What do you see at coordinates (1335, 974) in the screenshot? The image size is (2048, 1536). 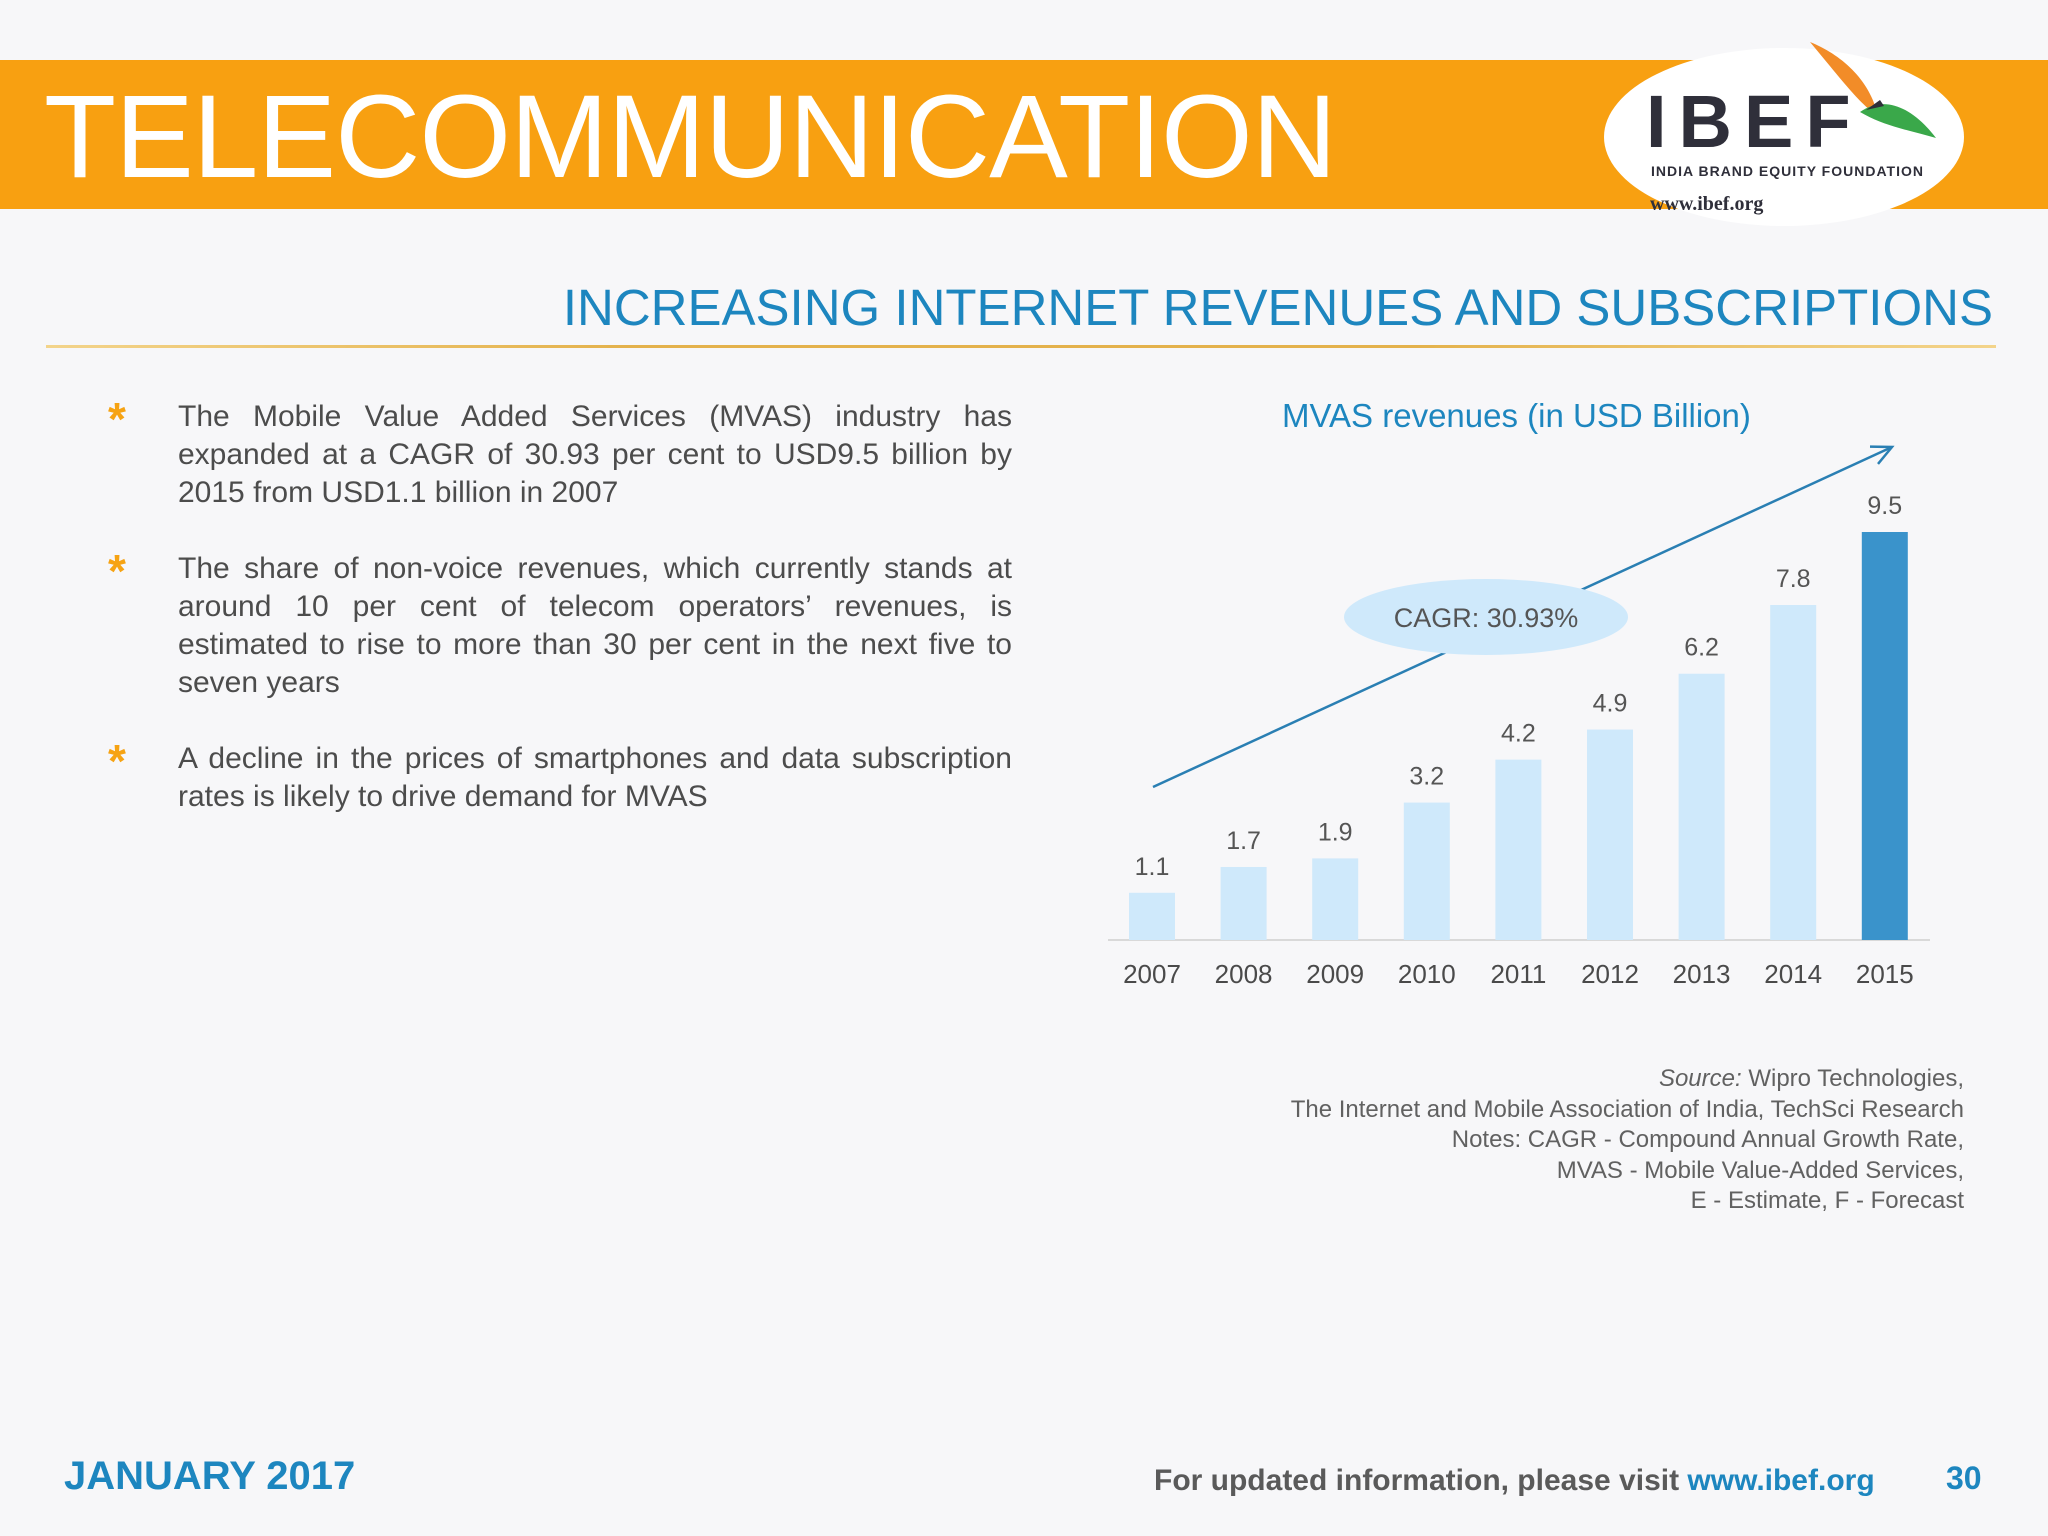 I see `x-tick-label: 2009` at bounding box center [1335, 974].